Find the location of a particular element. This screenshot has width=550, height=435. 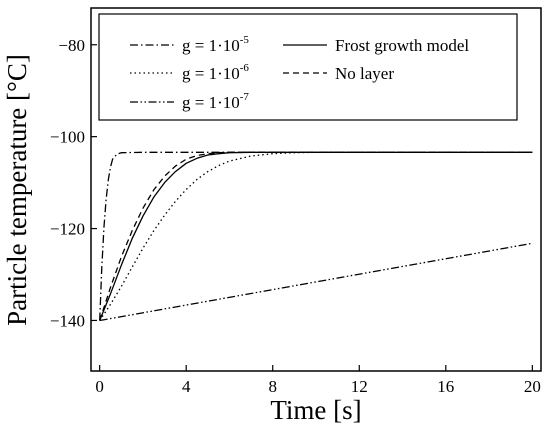

legend-label-exponent: -5 is located at coordinates (245, 40).